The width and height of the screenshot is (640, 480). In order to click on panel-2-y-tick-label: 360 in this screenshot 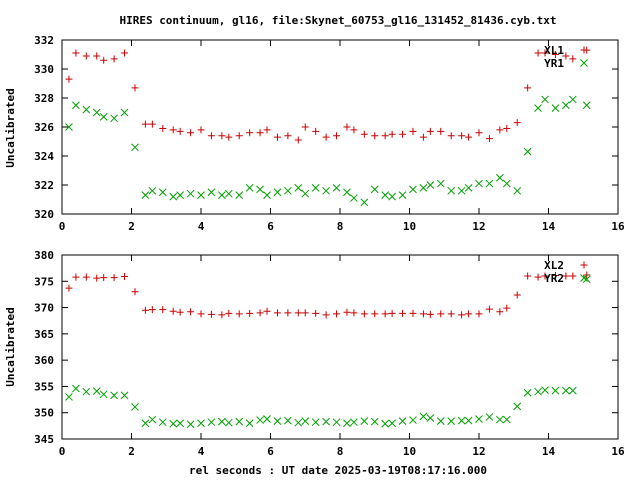, I will do `click(44, 360)`.